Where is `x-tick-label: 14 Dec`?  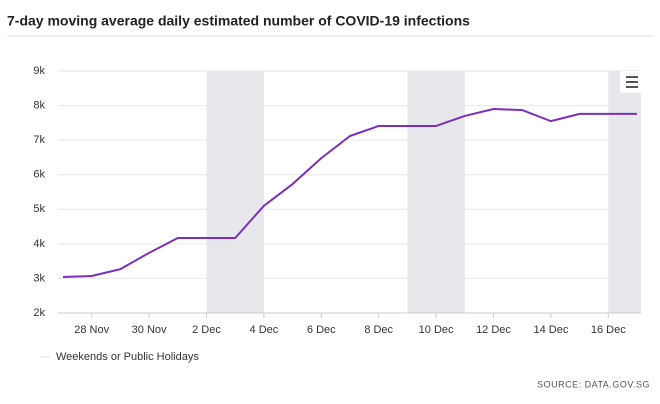 x-tick-label: 14 Dec is located at coordinates (550, 330).